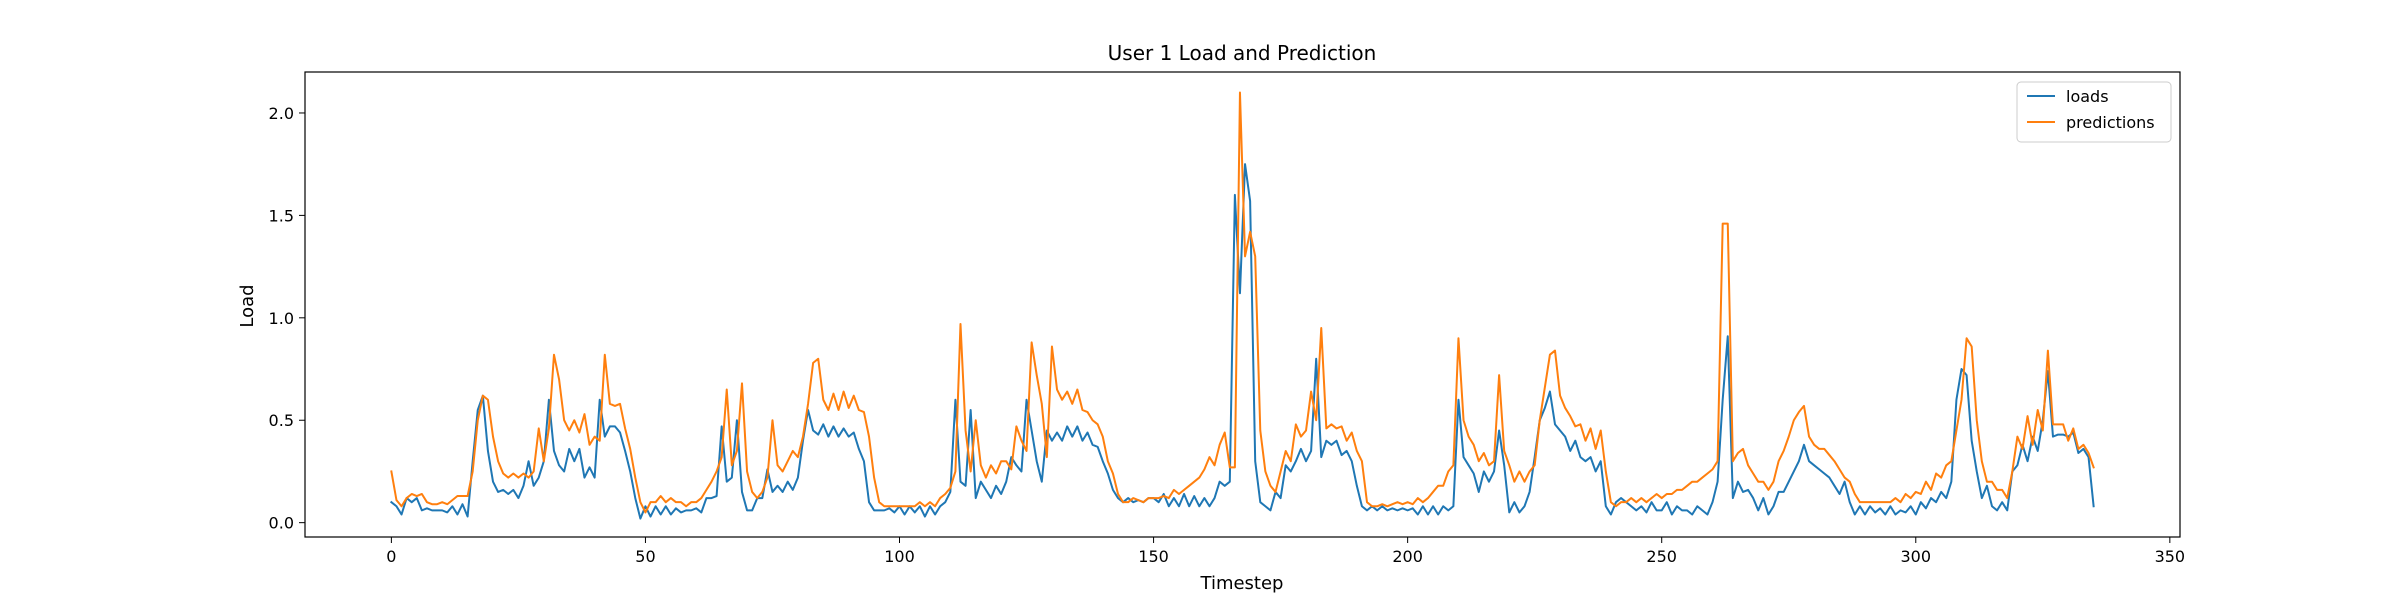 This screenshot has height=600, width=2400. What do you see at coordinates (645, 556) in the screenshot?
I see `x-tick-label: 50` at bounding box center [645, 556].